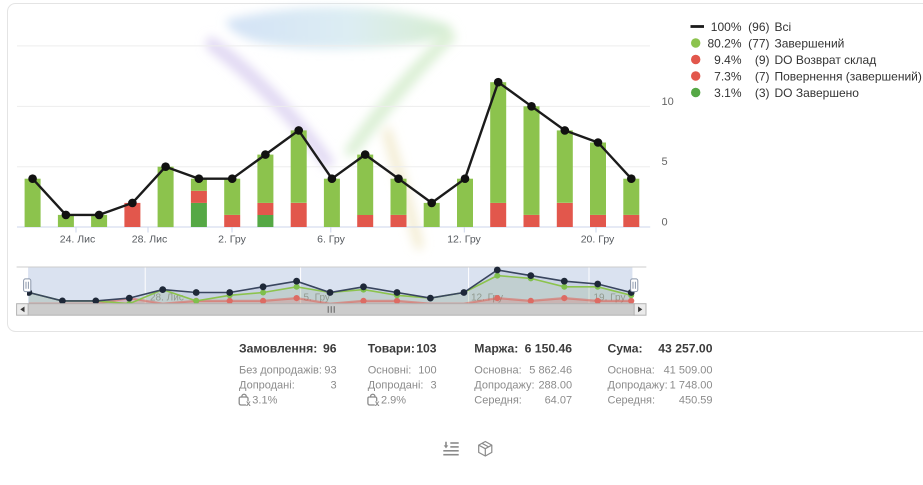  I want to click on svg-text: (7), so click(762, 76).